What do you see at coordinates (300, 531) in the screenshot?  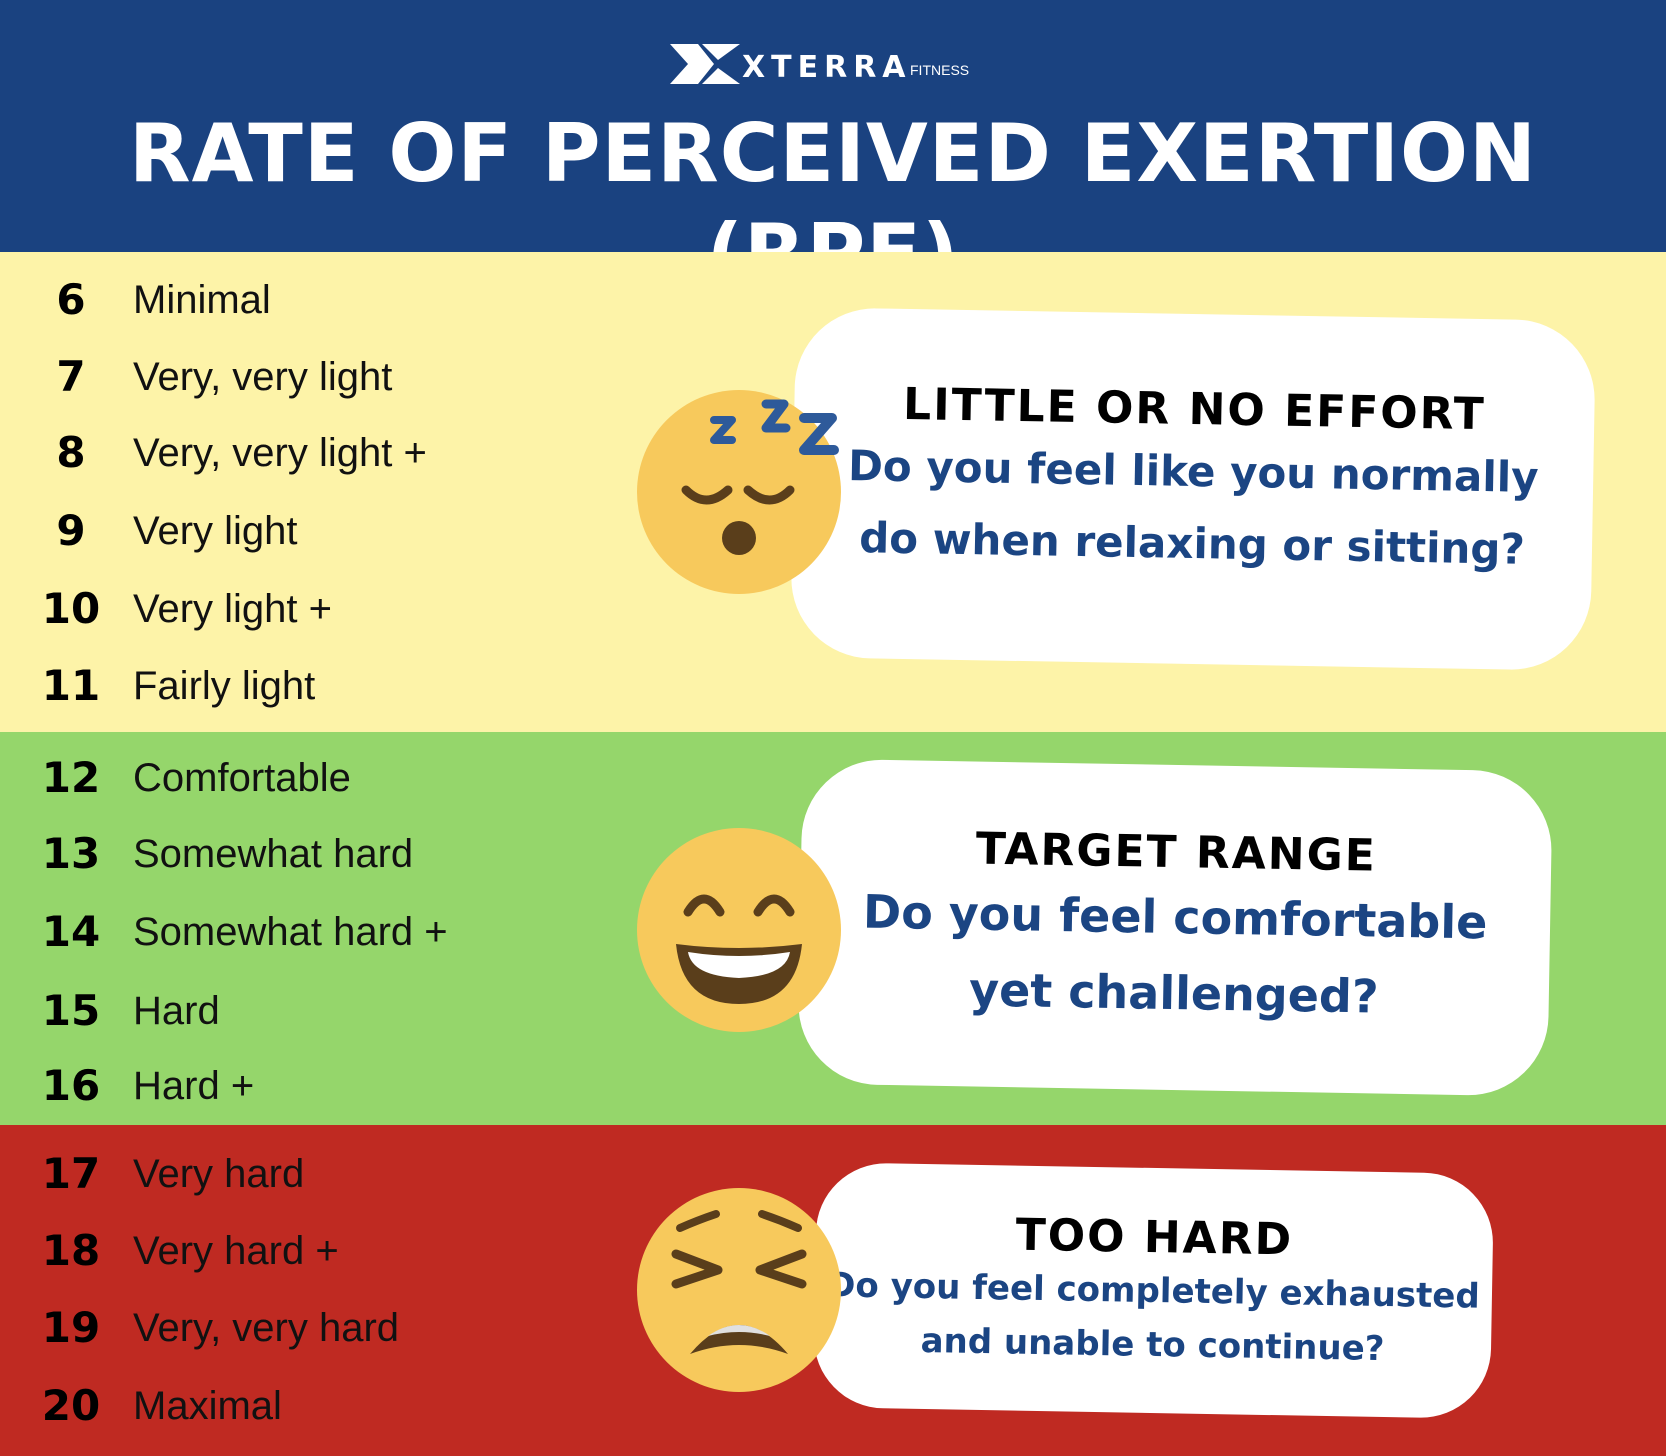 I see `scale-row: 9 Very light` at bounding box center [300, 531].